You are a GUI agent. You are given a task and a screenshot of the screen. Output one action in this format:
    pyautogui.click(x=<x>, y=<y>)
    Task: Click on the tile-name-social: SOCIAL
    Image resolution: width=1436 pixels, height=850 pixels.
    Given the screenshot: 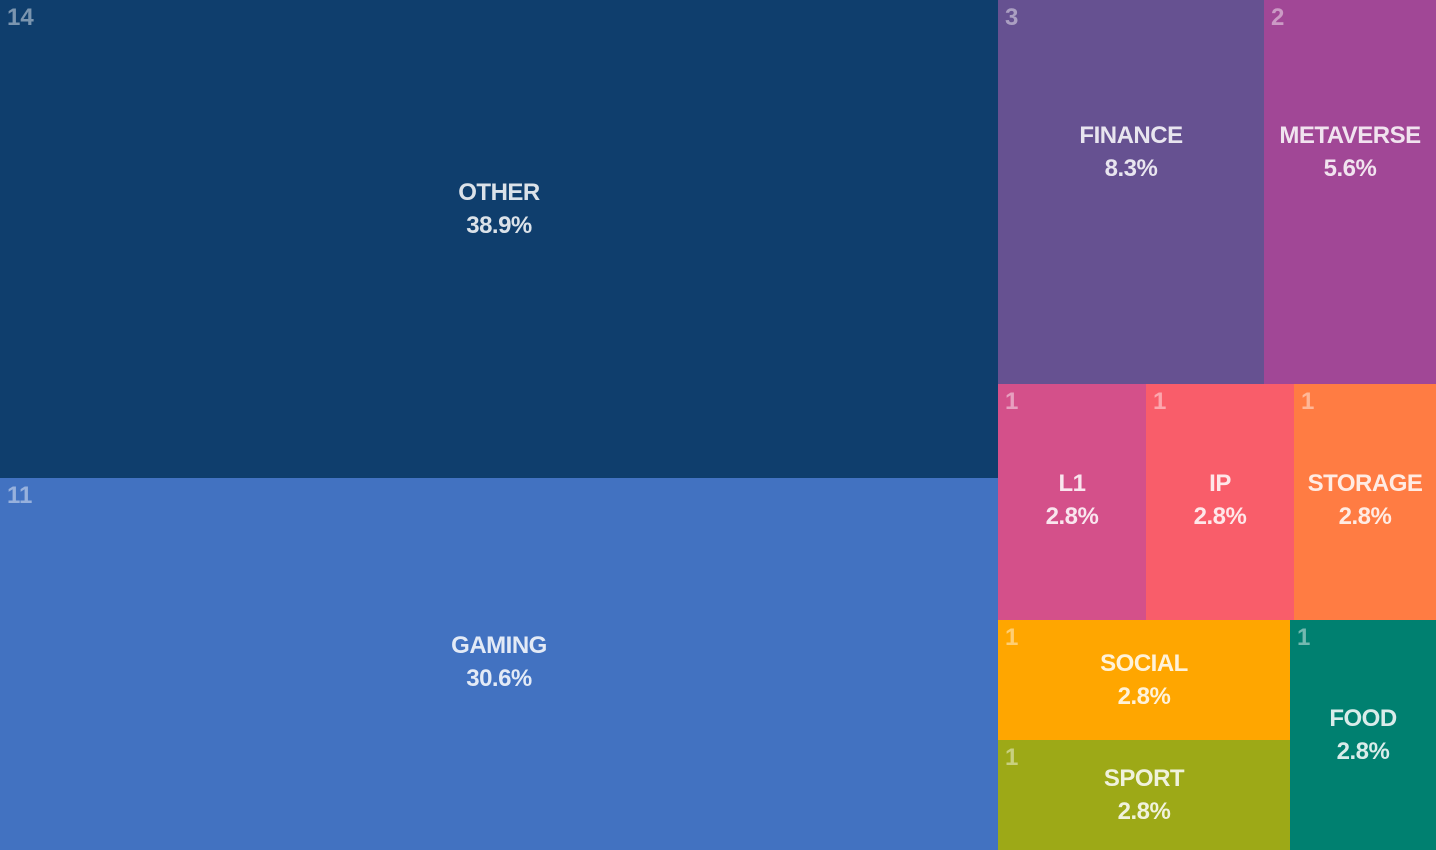 What is the action you would take?
    pyautogui.click(x=1144, y=663)
    